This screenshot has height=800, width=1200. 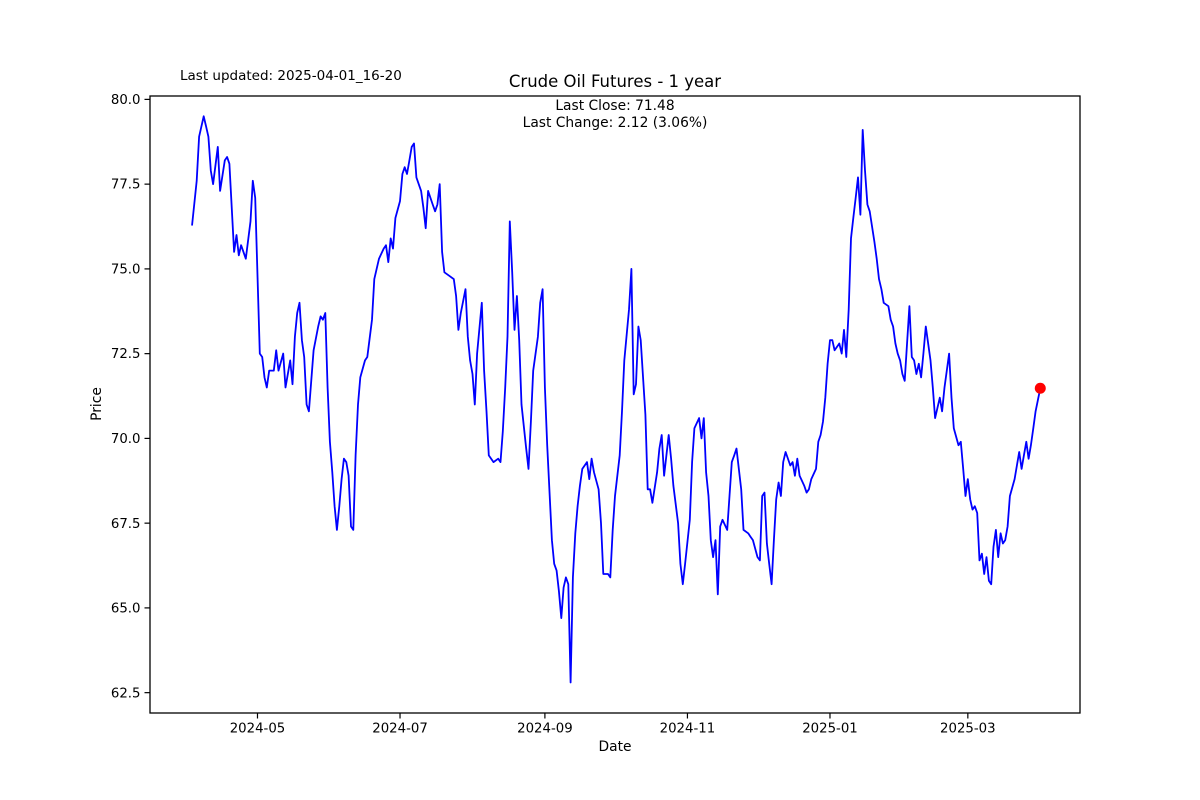 What do you see at coordinates (97, 404) in the screenshot?
I see `y-axis-label: Price` at bounding box center [97, 404].